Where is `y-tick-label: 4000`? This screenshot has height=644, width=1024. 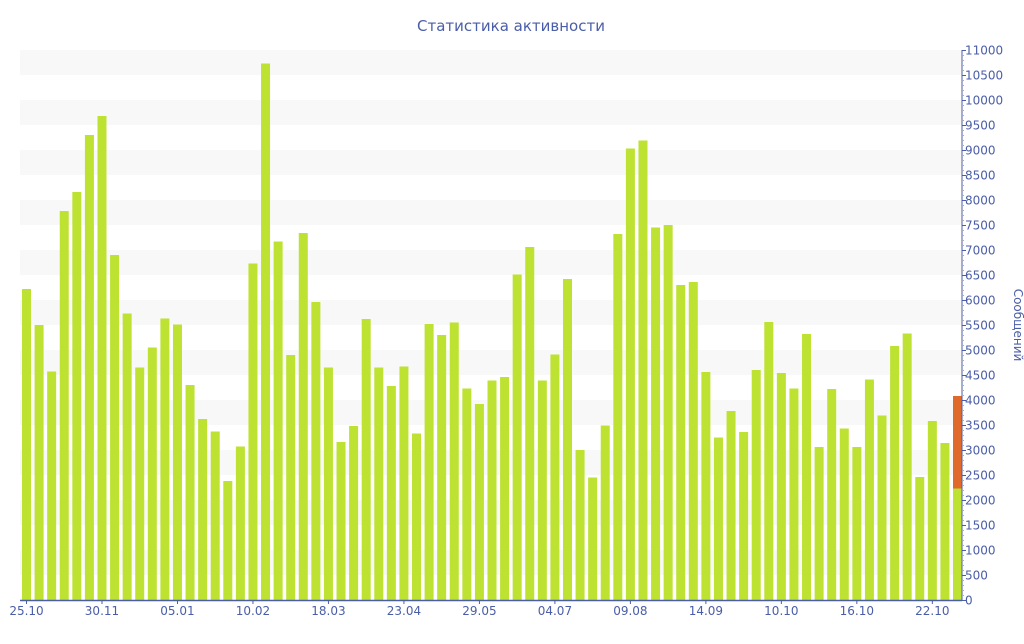
y-tick-label: 4000 is located at coordinates (980, 401).